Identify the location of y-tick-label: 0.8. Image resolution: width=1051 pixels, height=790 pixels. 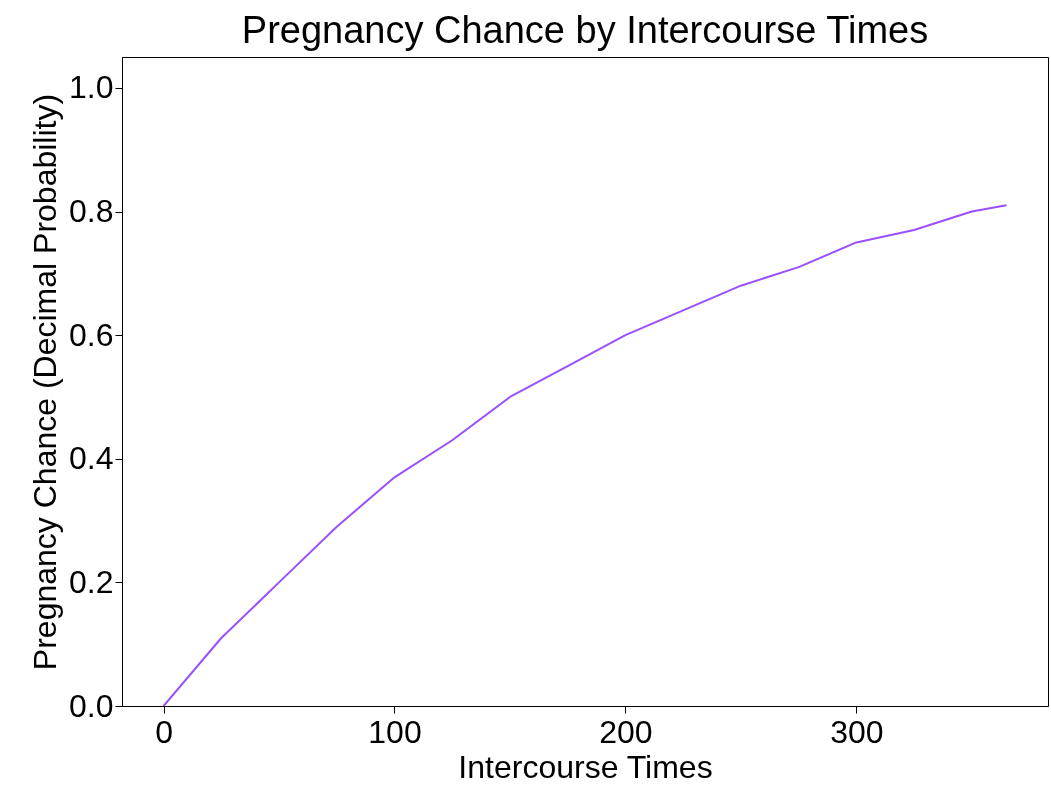
(91, 211).